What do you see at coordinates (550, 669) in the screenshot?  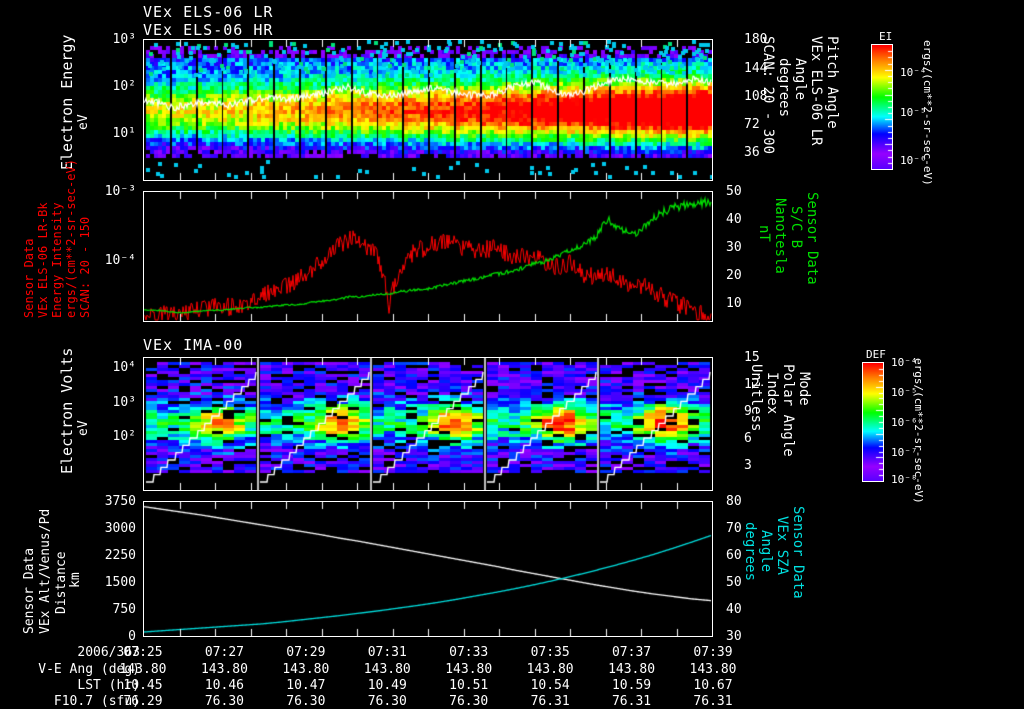 I see `footer-cell-1-5: 143.80` at bounding box center [550, 669].